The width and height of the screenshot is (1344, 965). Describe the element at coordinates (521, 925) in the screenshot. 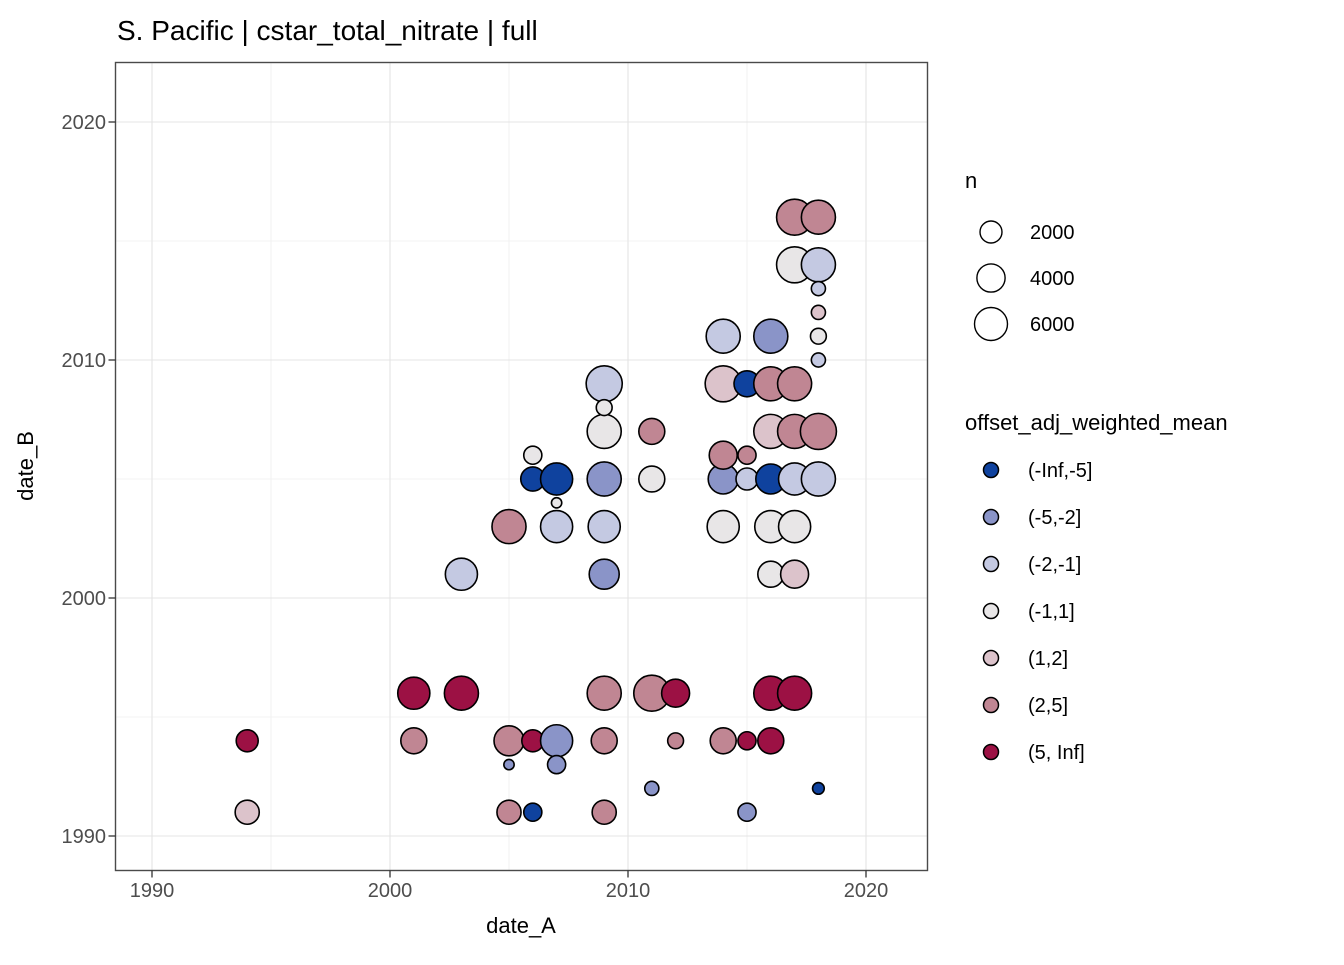

I see `x-axis-title: date_A` at that location.